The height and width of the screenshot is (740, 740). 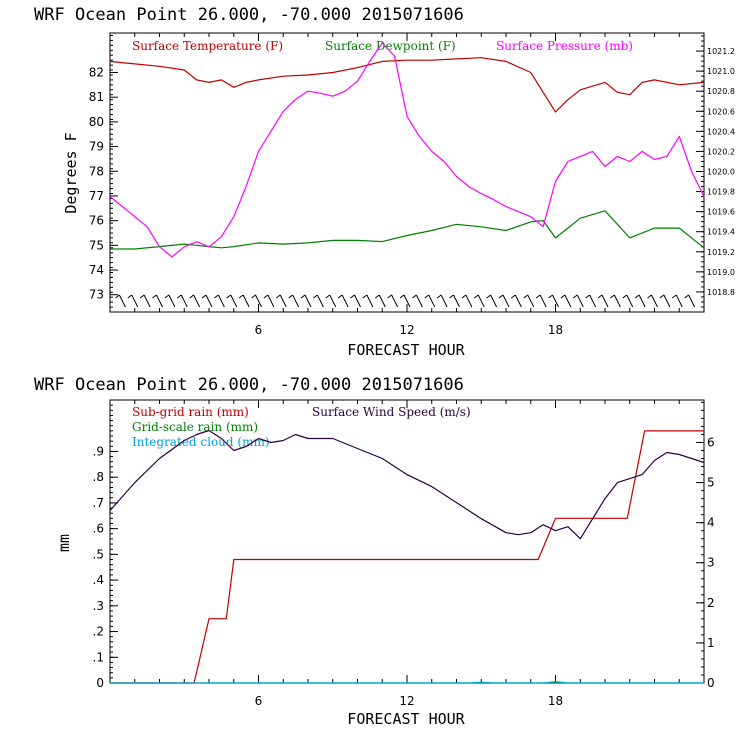 What do you see at coordinates (96, 122) in the screenshot?
I see `top-y-tick-label: 80` at bounding box center [96, 122].